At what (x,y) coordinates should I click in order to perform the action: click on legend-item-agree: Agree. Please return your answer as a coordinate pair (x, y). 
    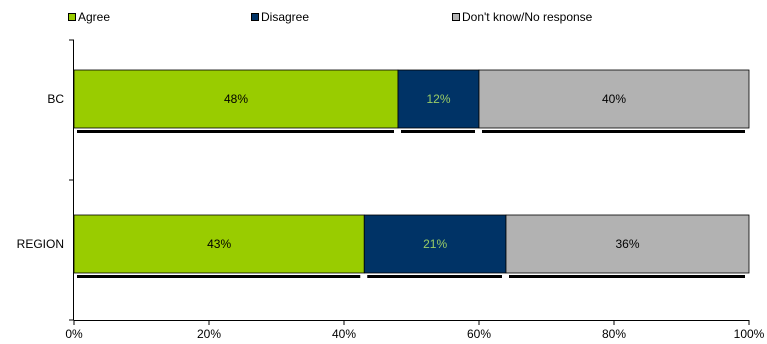
    Looking at the image, I should click on (89, 17).